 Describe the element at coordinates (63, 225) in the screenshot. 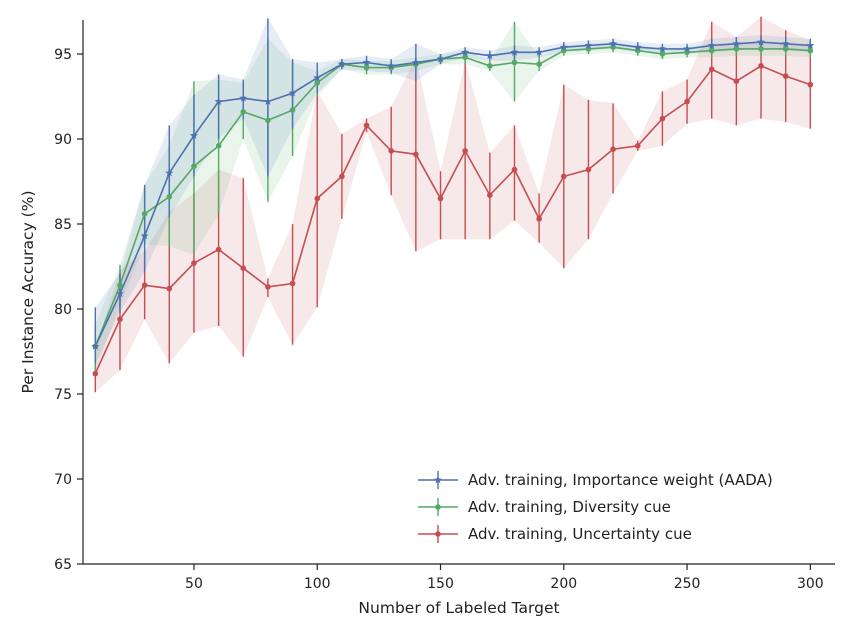

I see `y-tick-label-85: 85` at that location.